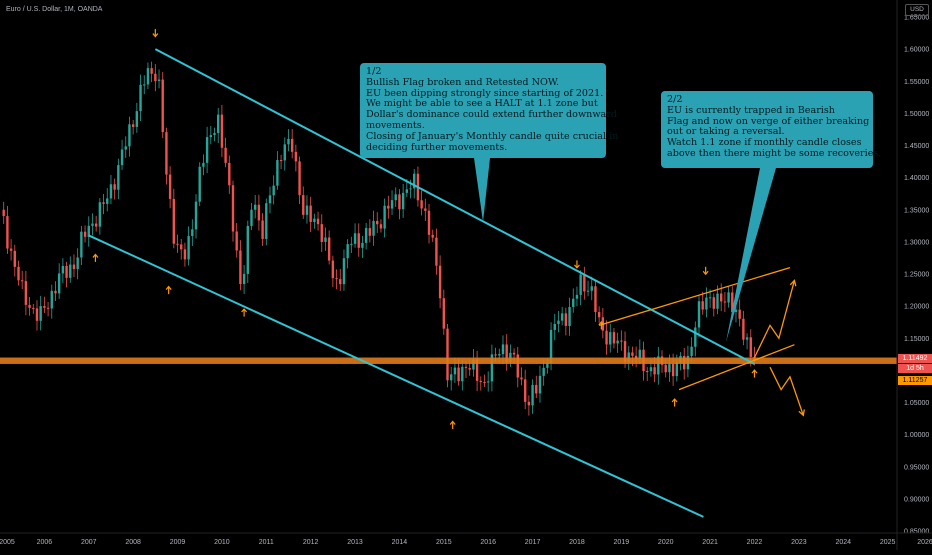 The width and height of the screenshot is (932, 555). Describe the element at coordinates (622, 542) in the screenshot. I see `time-tick-label: 2019` at that location.